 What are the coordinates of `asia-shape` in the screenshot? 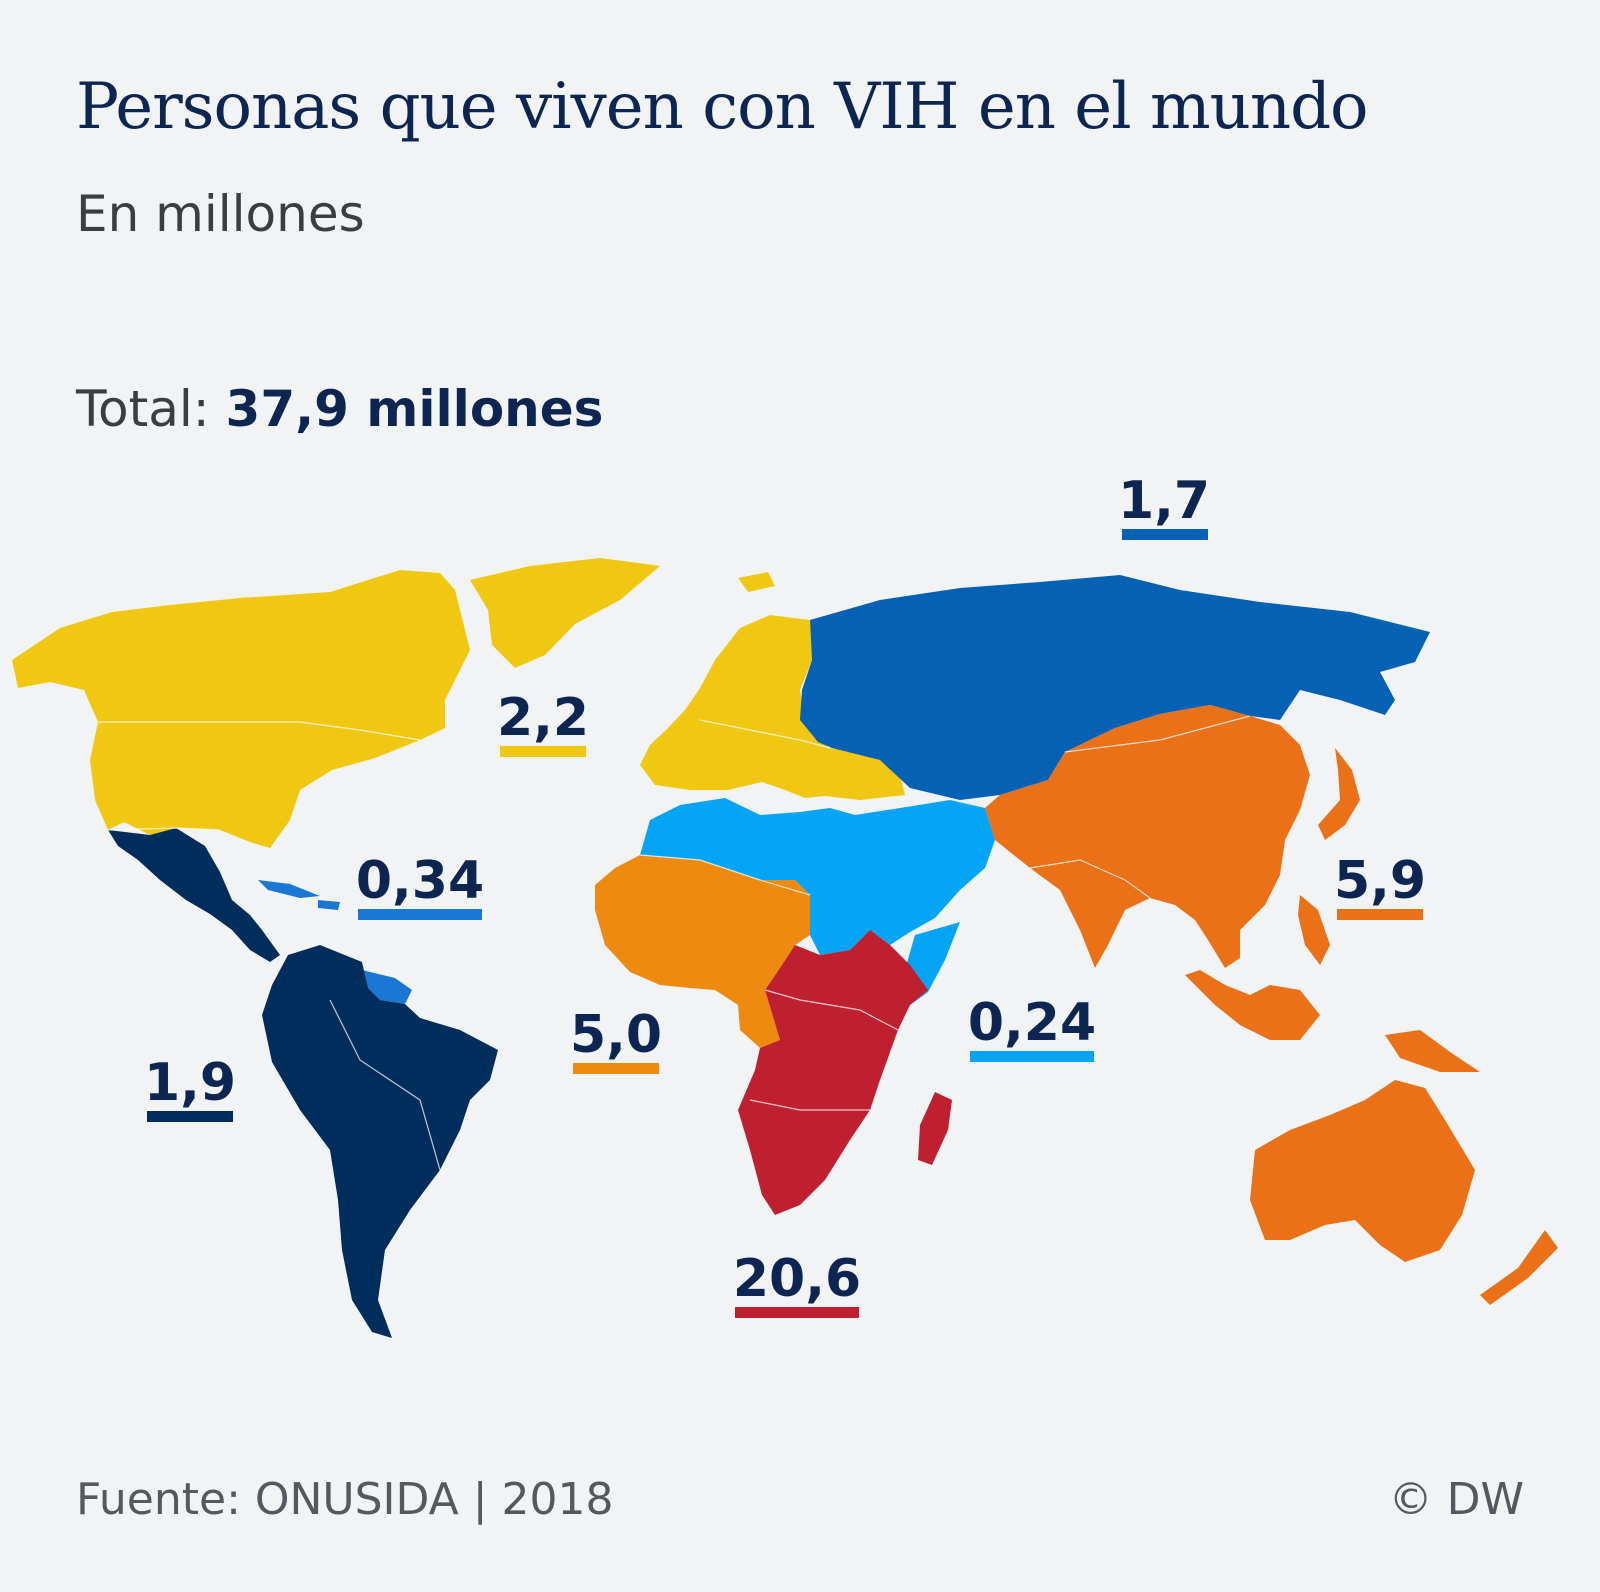 It's located at (1147, 836).